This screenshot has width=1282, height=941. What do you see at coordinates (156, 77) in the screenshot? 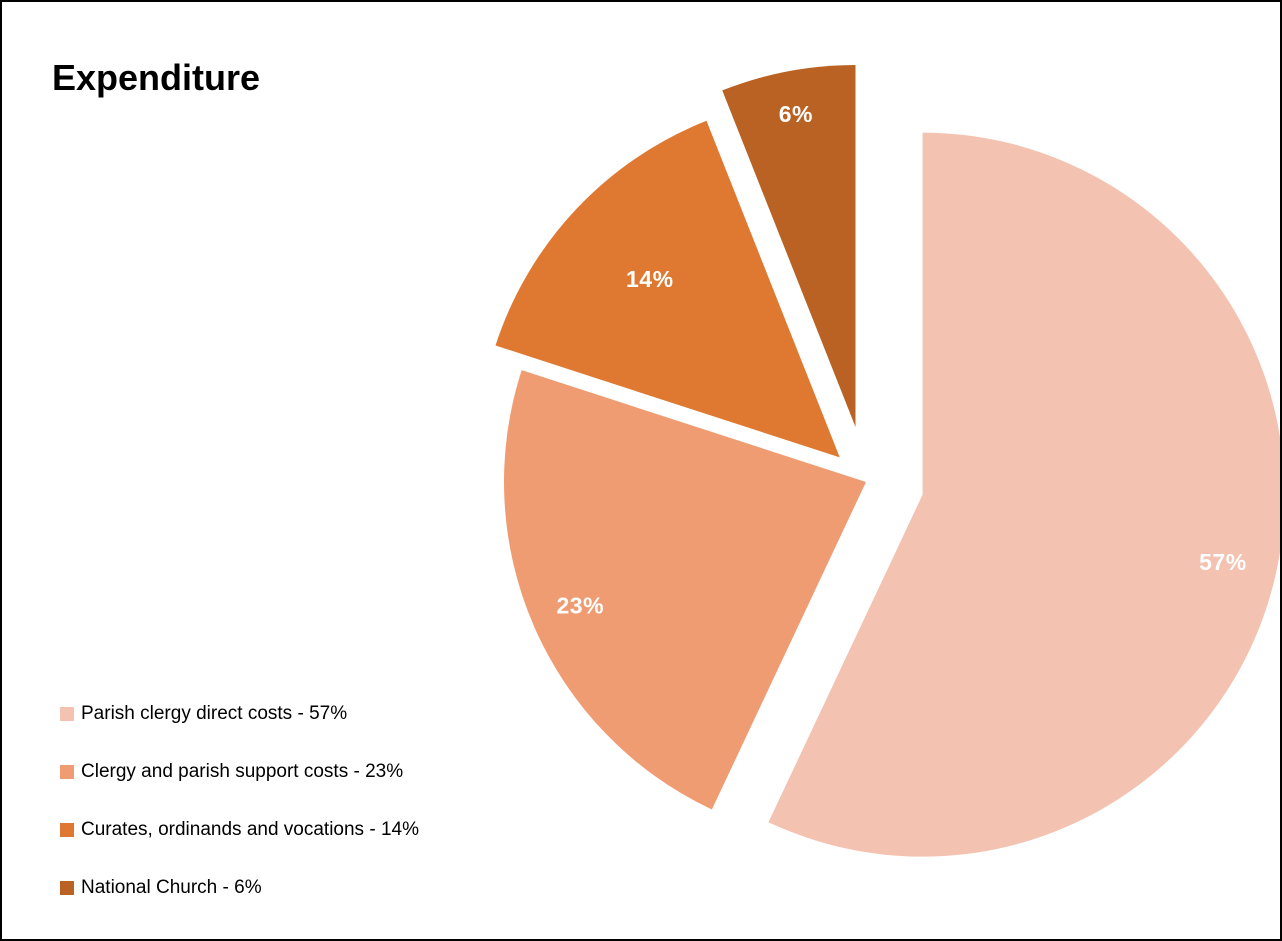
I see `chart-title: Expenditure` at bounding box center [156, 77].